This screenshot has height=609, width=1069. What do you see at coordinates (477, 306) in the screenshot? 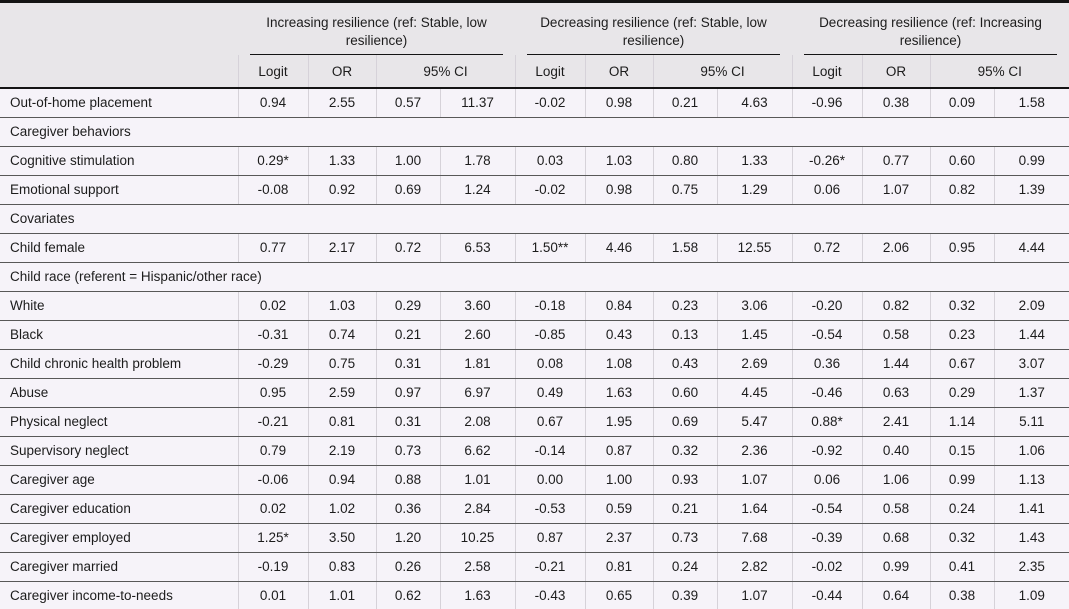
I see `cell-value: 3.60` at bounding box center [477, 306].